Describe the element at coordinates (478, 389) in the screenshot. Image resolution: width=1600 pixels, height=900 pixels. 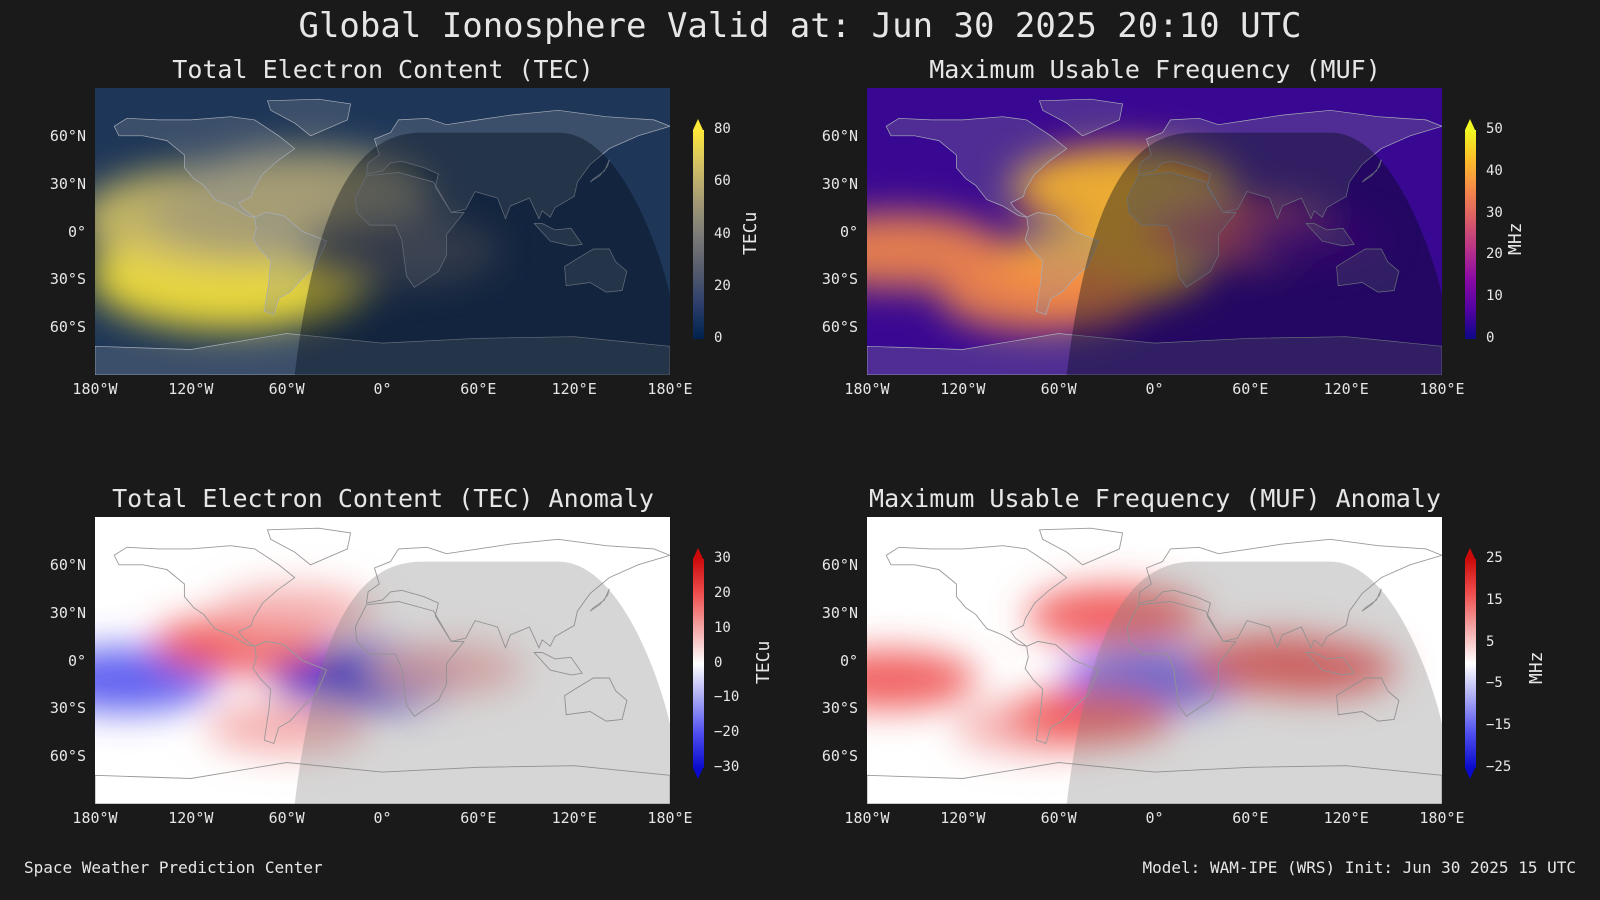
I see `lon-tick-label: 60°E` at that location.